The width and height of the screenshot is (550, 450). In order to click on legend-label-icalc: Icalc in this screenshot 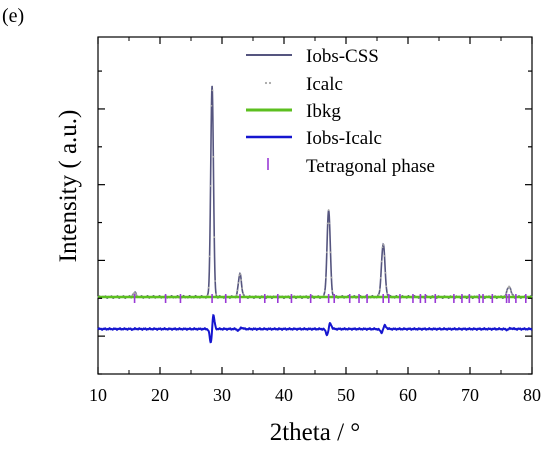, I will do `click(324, 84)`.